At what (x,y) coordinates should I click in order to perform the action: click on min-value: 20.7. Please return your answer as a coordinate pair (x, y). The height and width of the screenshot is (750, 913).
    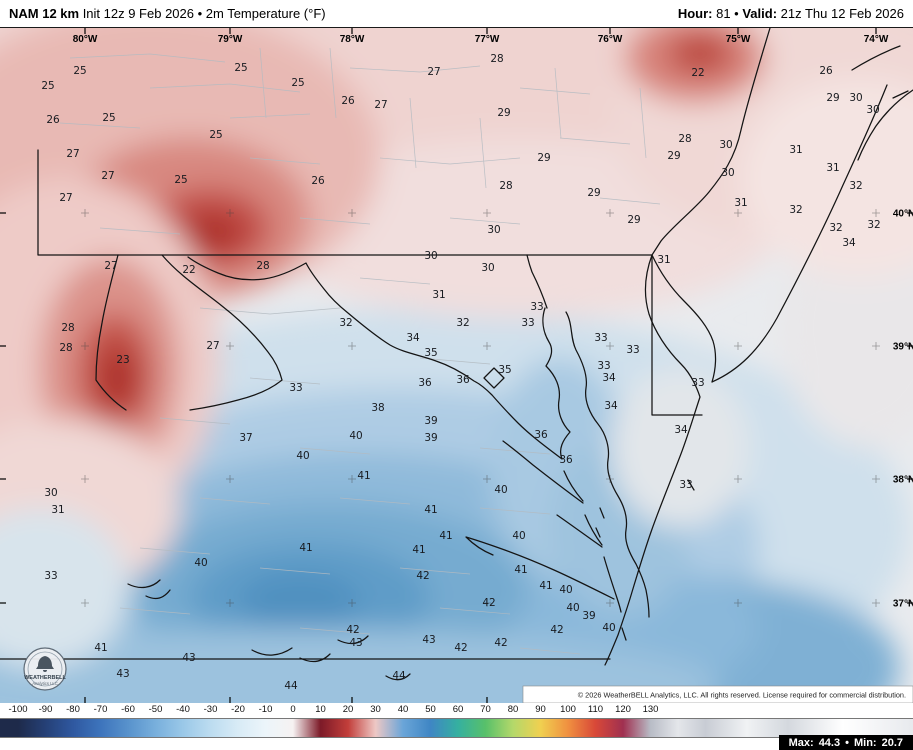
    Looking at the image, I should click on (892, 742).